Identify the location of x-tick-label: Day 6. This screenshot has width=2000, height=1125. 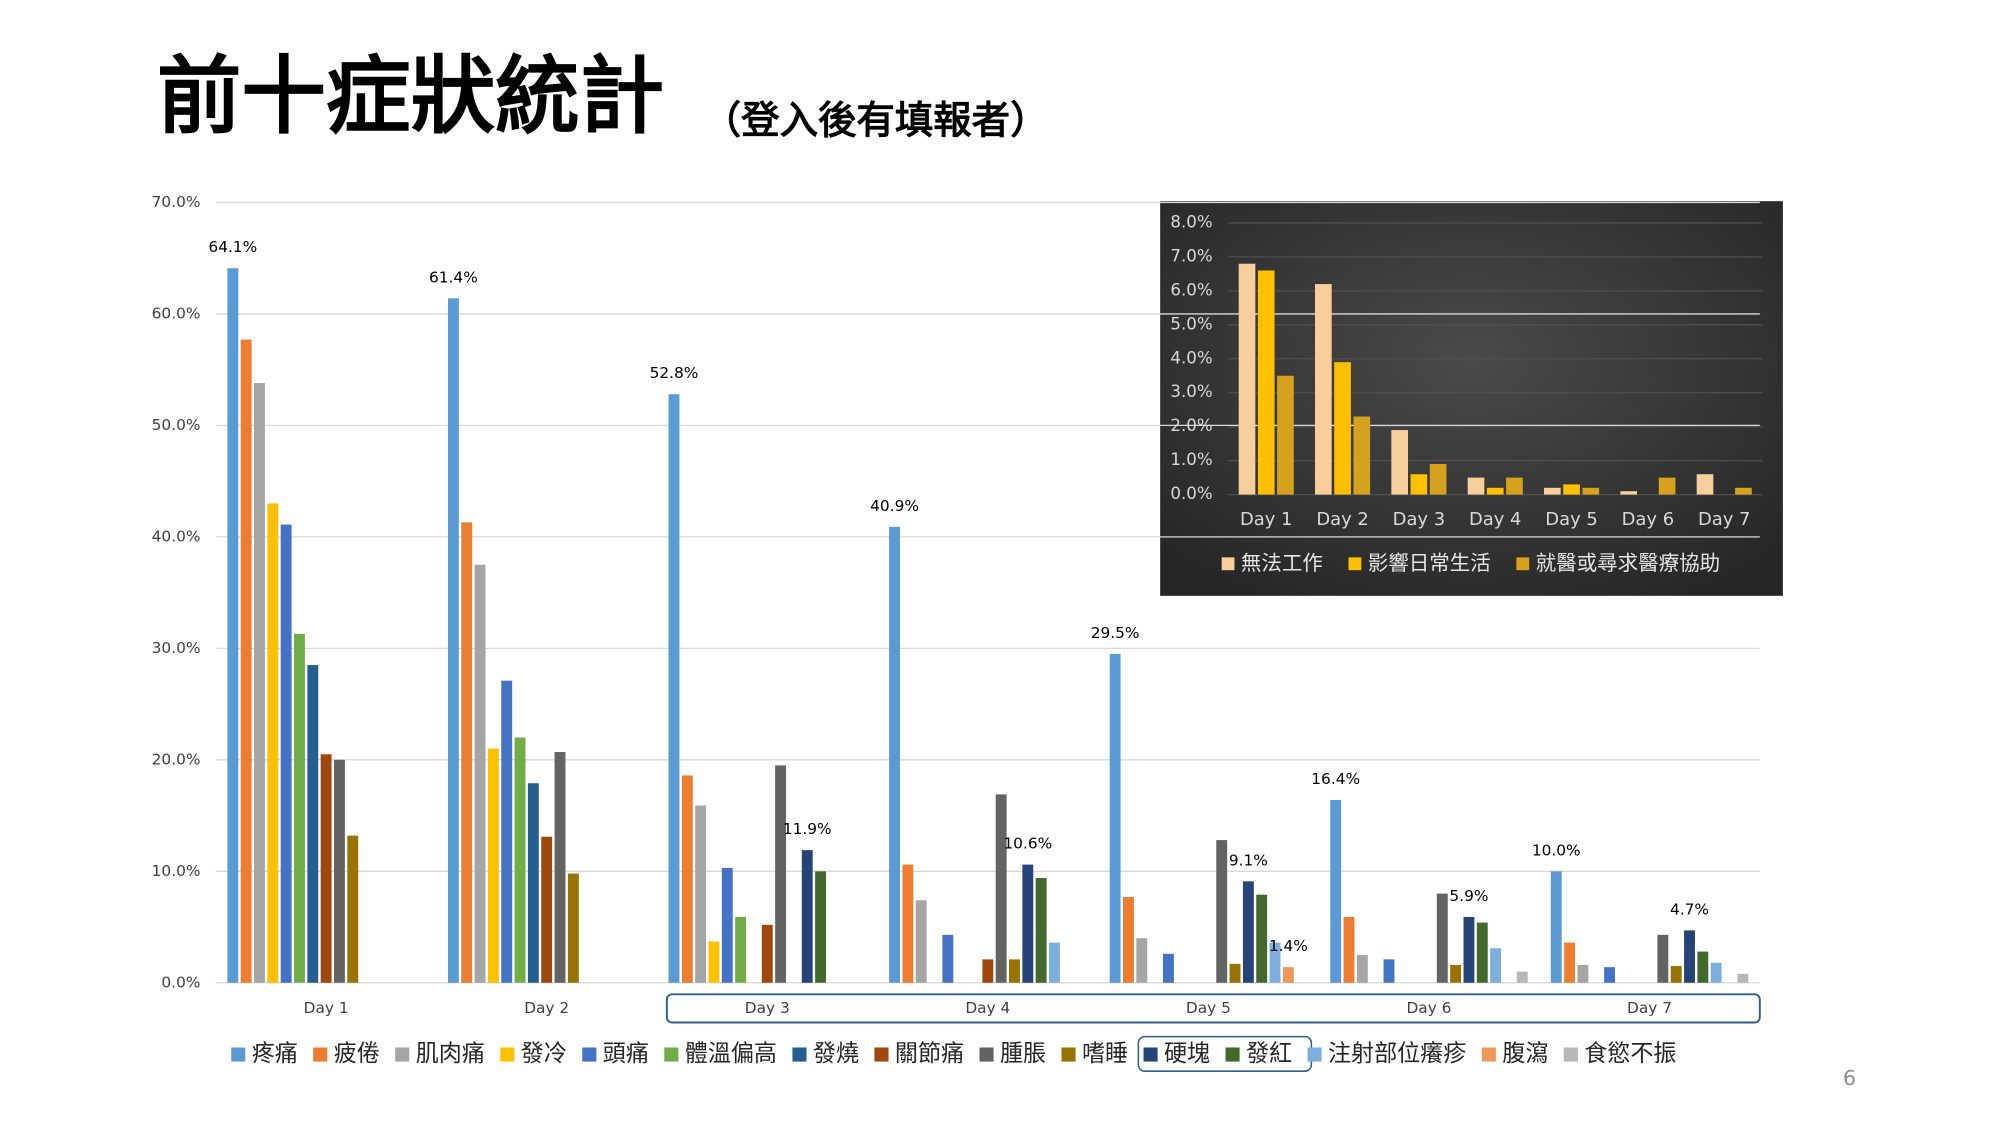
(1428, 1008).